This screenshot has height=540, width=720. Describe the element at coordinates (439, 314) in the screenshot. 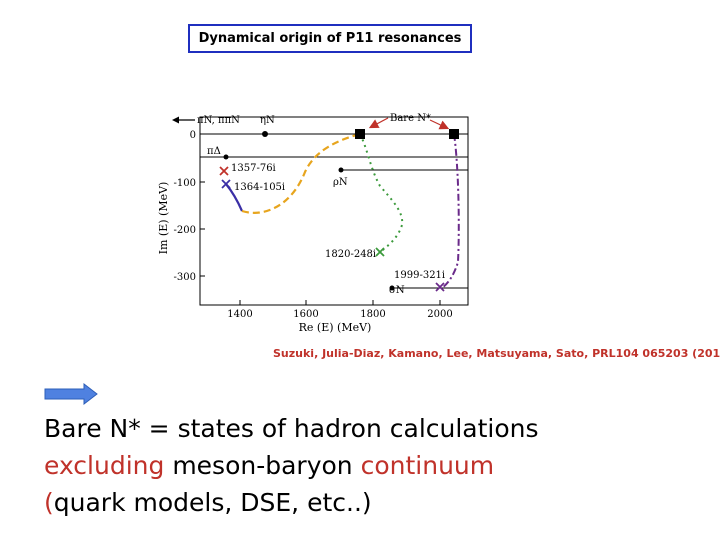

I see `x-tick-2000: 2000` at that location.